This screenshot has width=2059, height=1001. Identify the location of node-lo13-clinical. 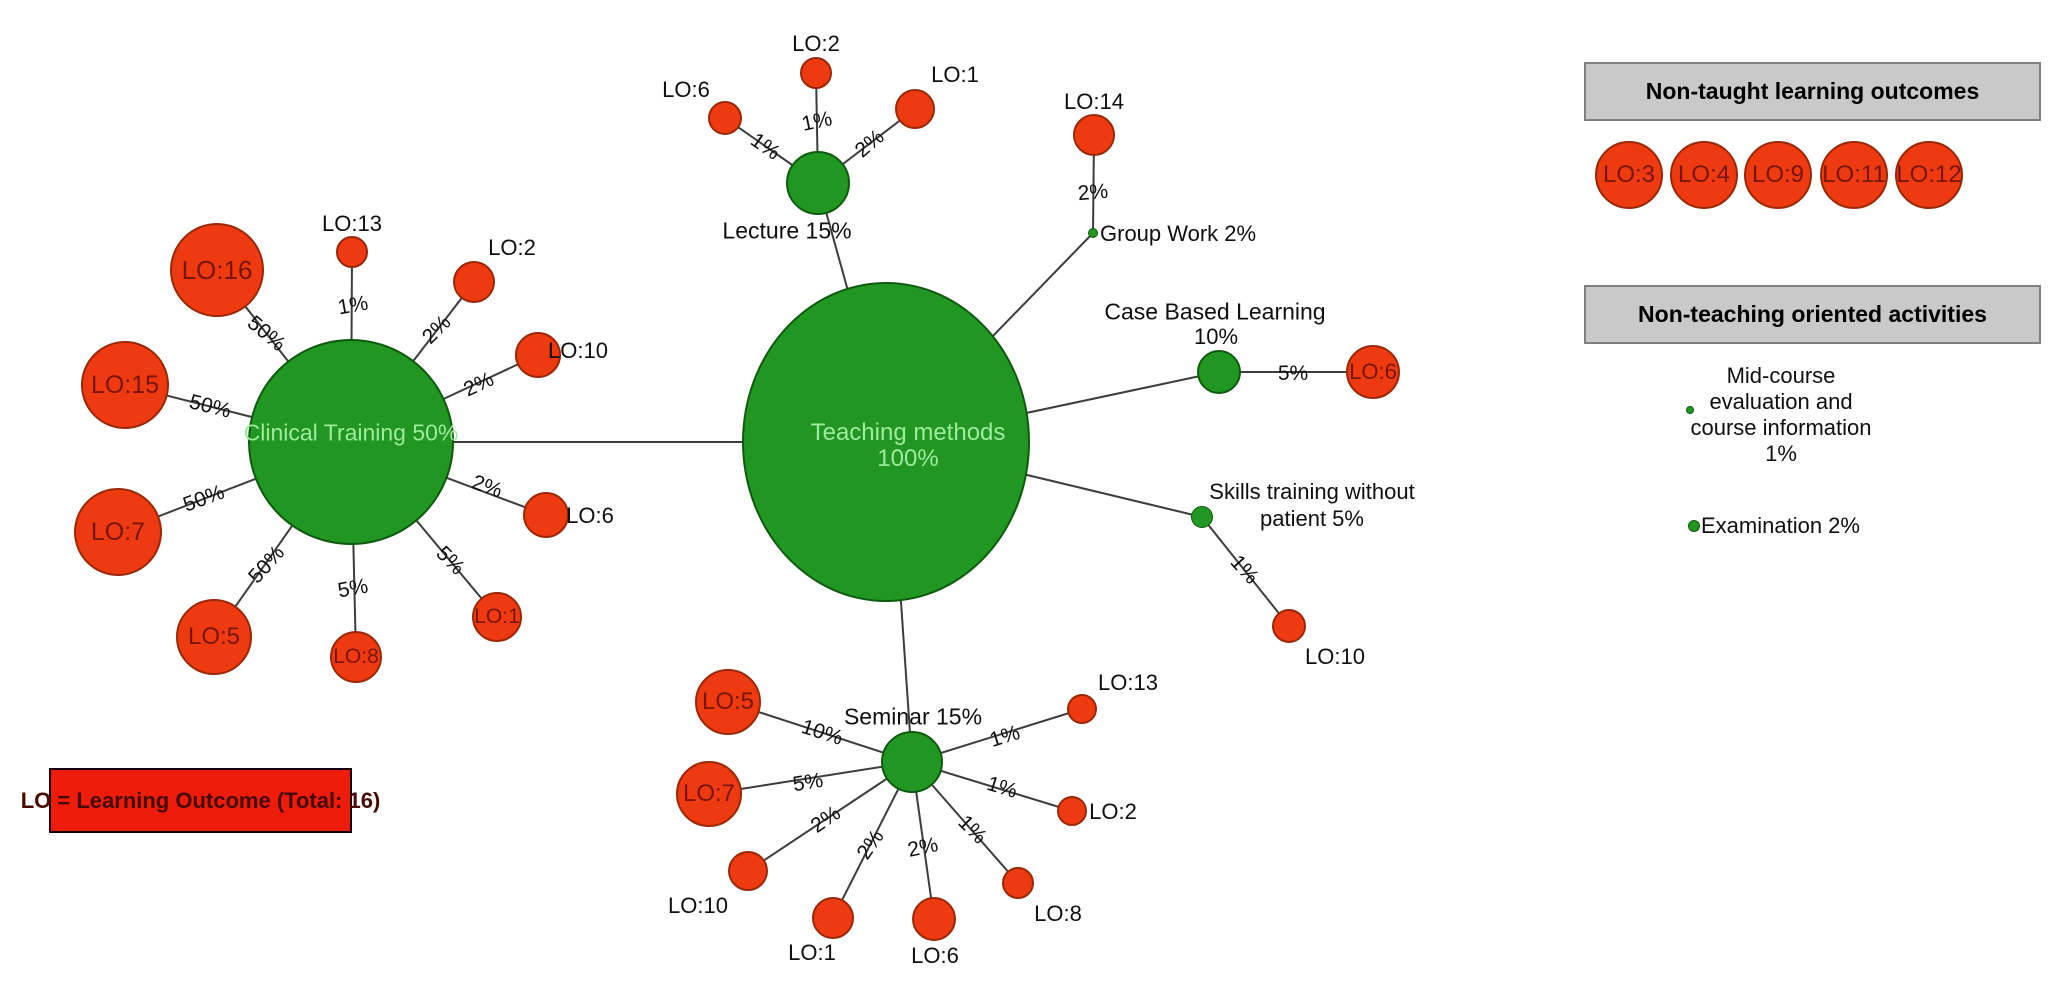
(352, 252).